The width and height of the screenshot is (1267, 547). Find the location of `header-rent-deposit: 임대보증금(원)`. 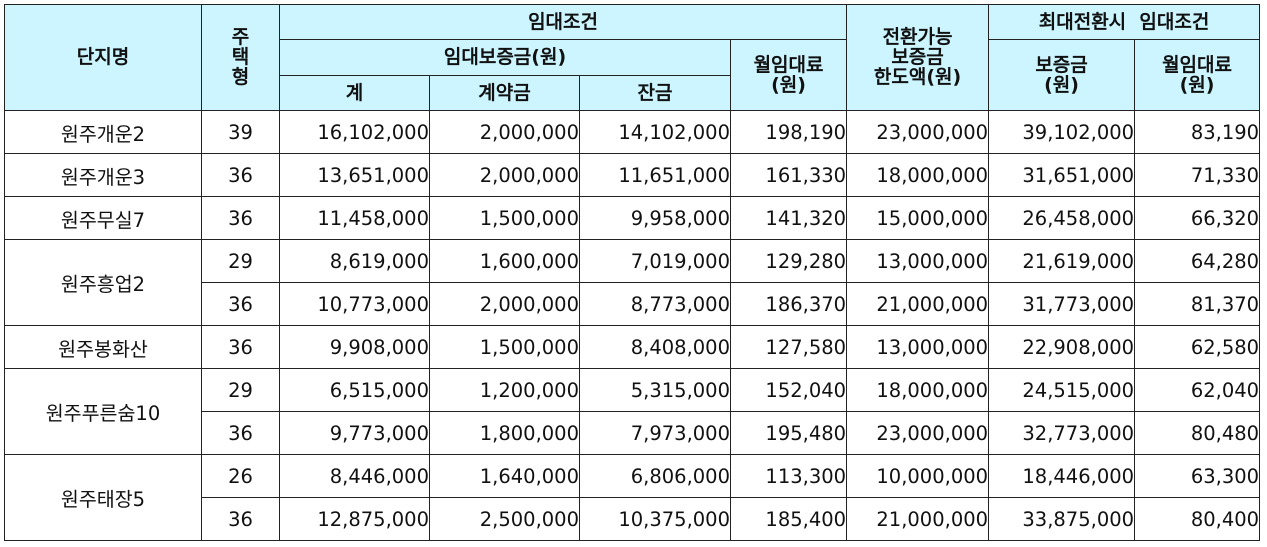

header-rent-deposit: 임대보증금(원) is located at coordinates (505, 57).